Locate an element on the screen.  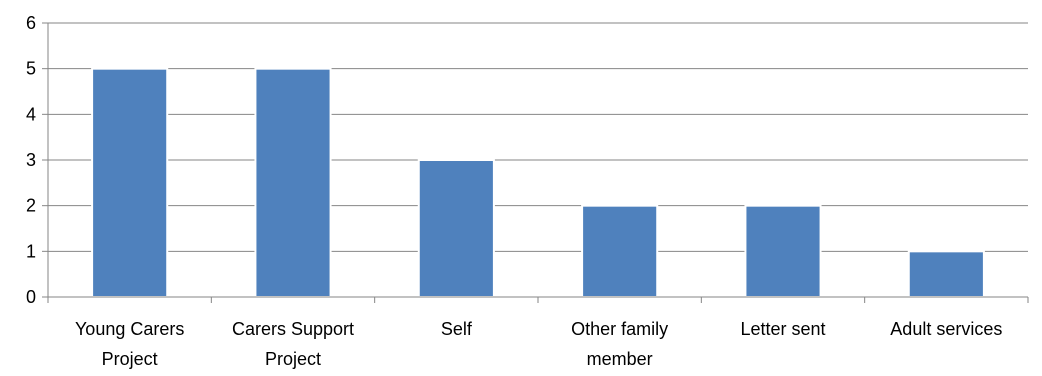
y-tick-label: 3 is located at coordinates (31, 160).